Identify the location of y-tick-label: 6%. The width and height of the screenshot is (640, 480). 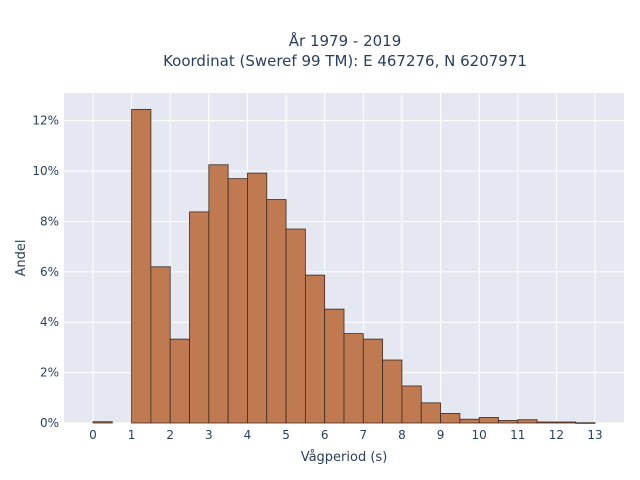
(49, 272).